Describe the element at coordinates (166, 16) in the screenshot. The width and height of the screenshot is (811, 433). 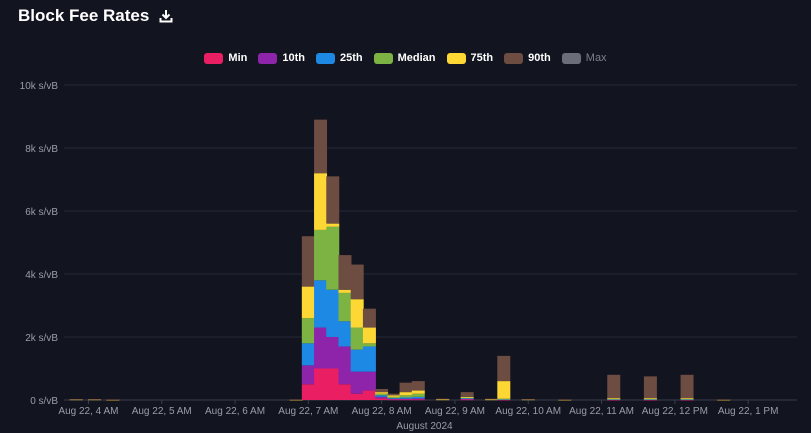
I see `download-icon` at that location.